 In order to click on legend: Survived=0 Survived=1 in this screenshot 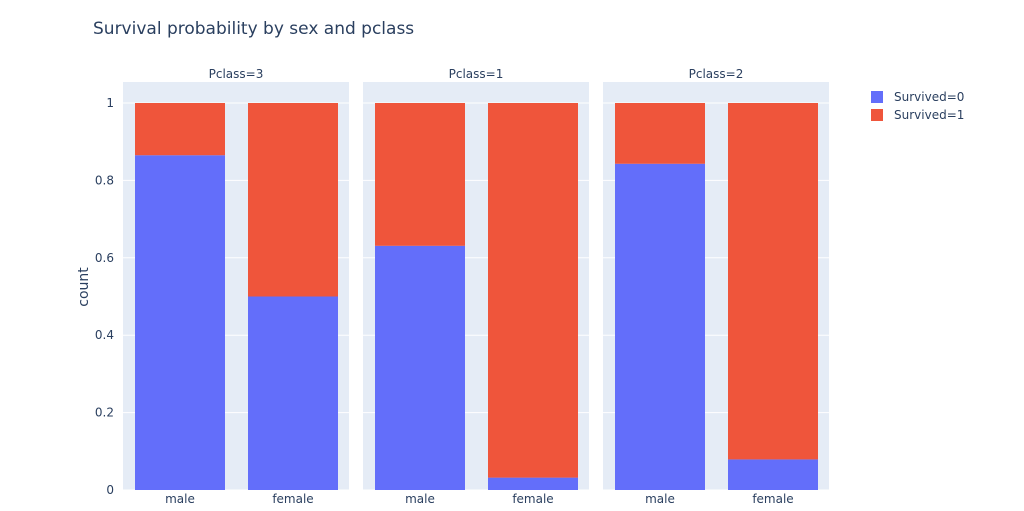, I will do `click(917, 106)`.